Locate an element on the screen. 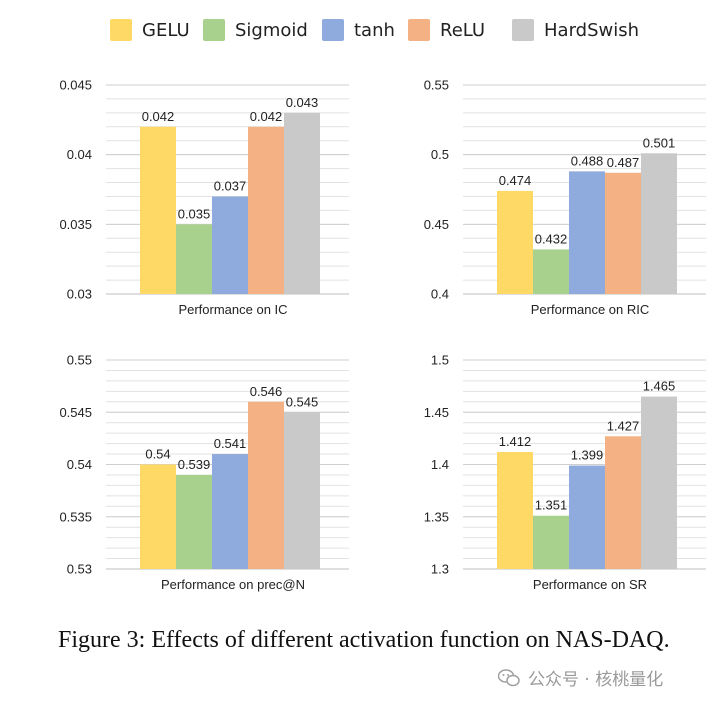  data-label: 0.488 is located at coordinates (587, 160).